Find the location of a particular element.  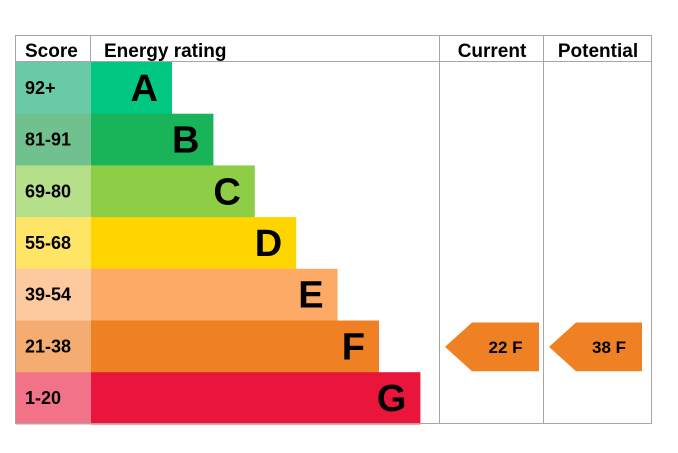

current-rating-label: 22 F is located at coordinates (505, 347).